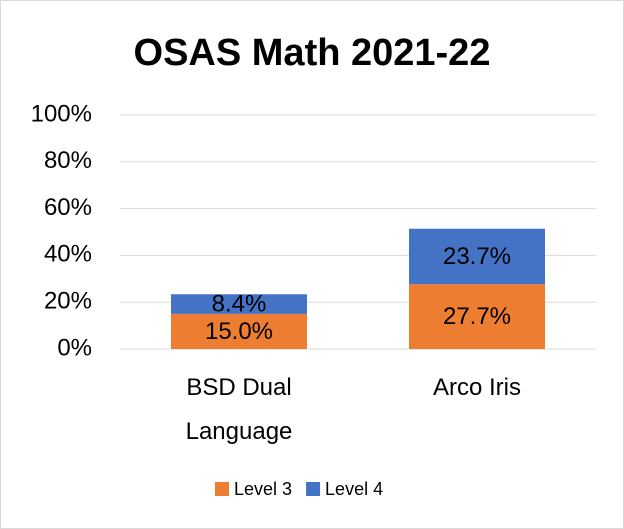 The image size is (624, 529). What do you see at coordinates (312, 53) in the screenshot?
I see `chart-title: OSAS Math 2021-22` at bounding box center [312, 53].